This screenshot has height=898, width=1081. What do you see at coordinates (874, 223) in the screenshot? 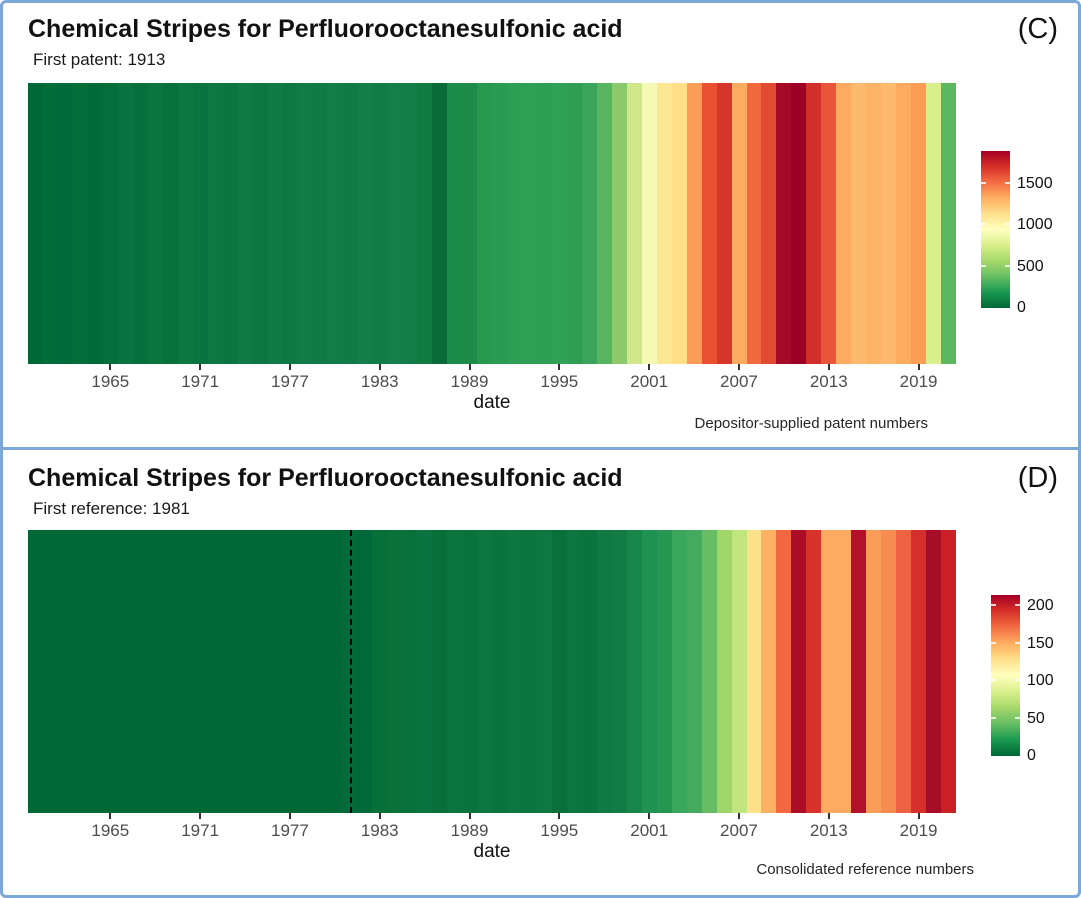
I see `stripe-2016` at bounding box center [874, 223].